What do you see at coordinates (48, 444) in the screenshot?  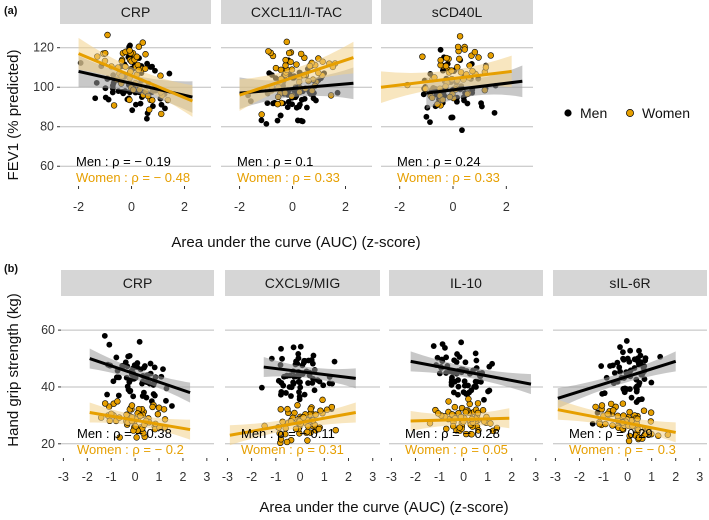 I see `y-tick-label: 20` at bounding box center [48, 444].